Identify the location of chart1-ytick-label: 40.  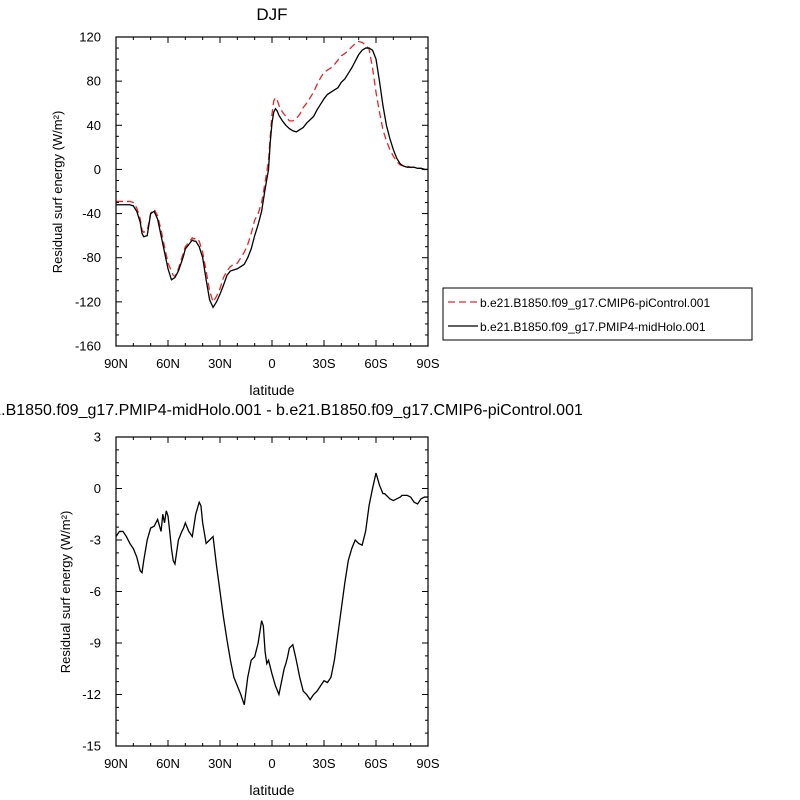
(94, 125).